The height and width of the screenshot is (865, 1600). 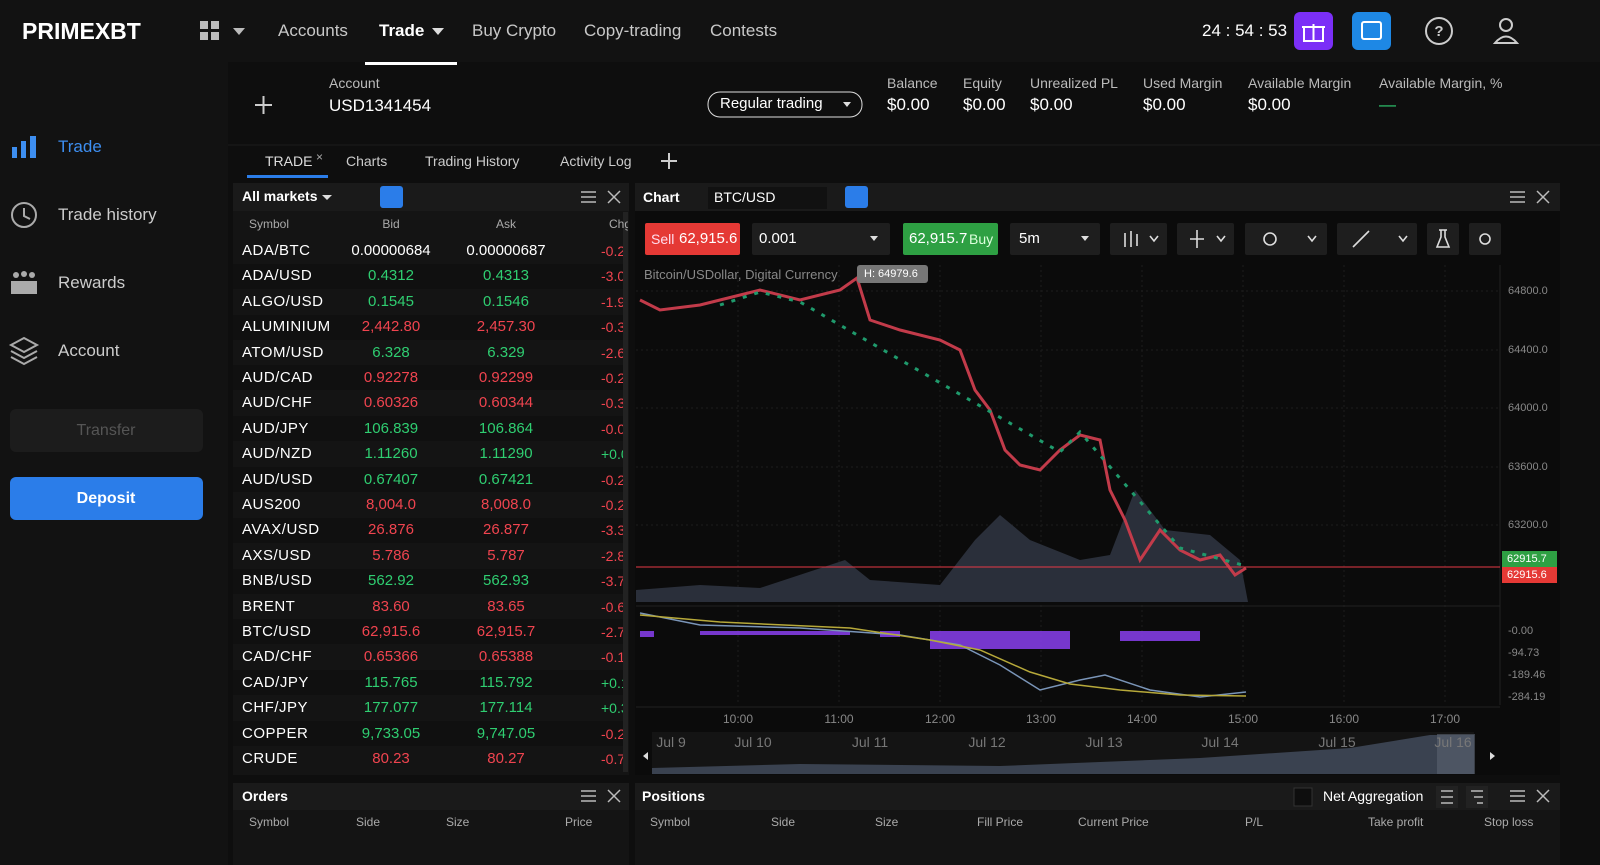 What do you see at coordinates (270, 758) in the screenshot?
I see `market-symbol: CRUDE` at bounding box center [270, 758].